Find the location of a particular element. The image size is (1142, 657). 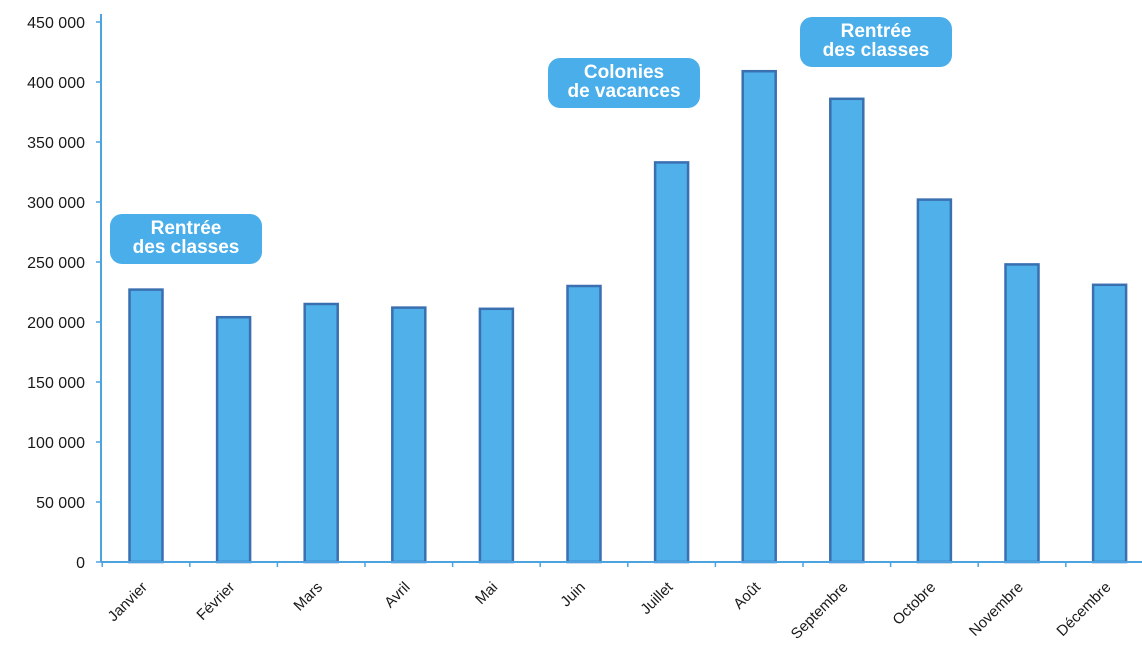

x-tick-label: Décembre is located at coordinates (1083, 609).